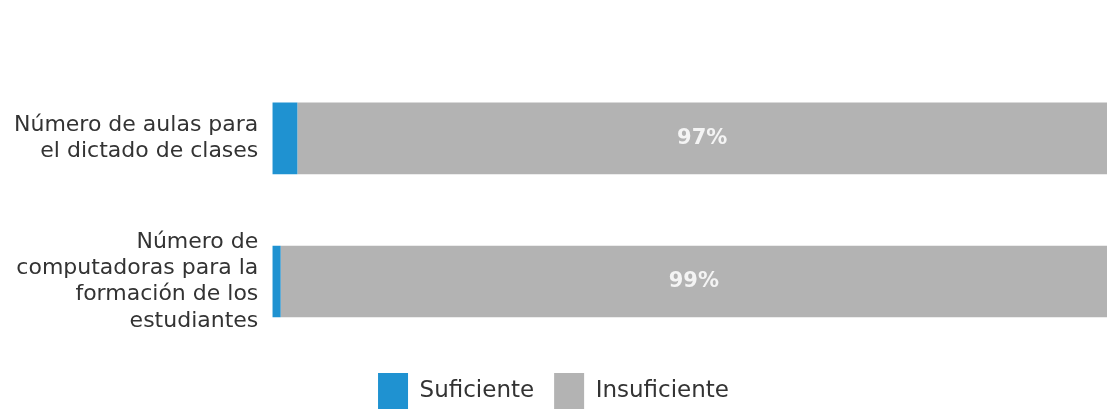  I want to click on legend-label: Insuficiente, so click(662, 388).